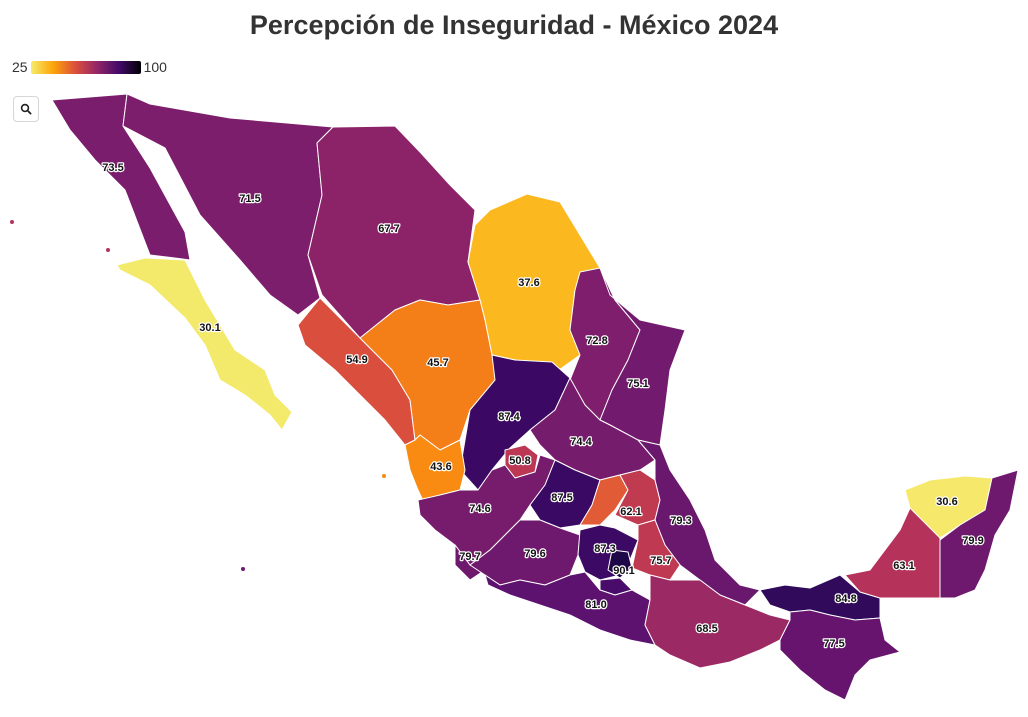 This screenshot has height=717, width=1028. I want to click on value-label-yucatan: 30.6, so click(946, 502).